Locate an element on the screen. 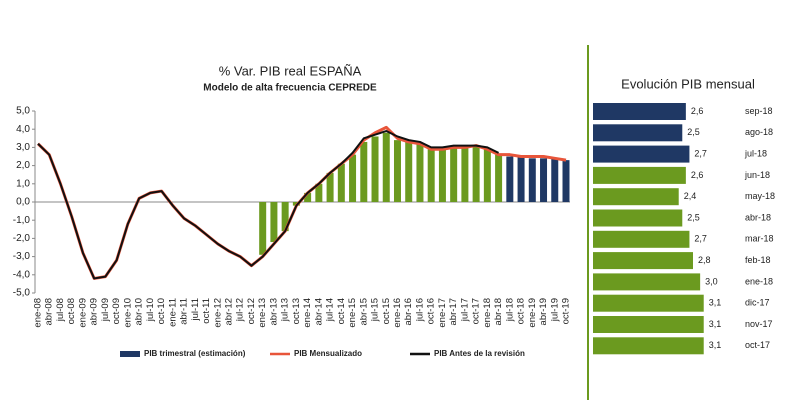 The image size is (790, 420). x-tick-label: abr-17 is located at coordinates (453, 311).